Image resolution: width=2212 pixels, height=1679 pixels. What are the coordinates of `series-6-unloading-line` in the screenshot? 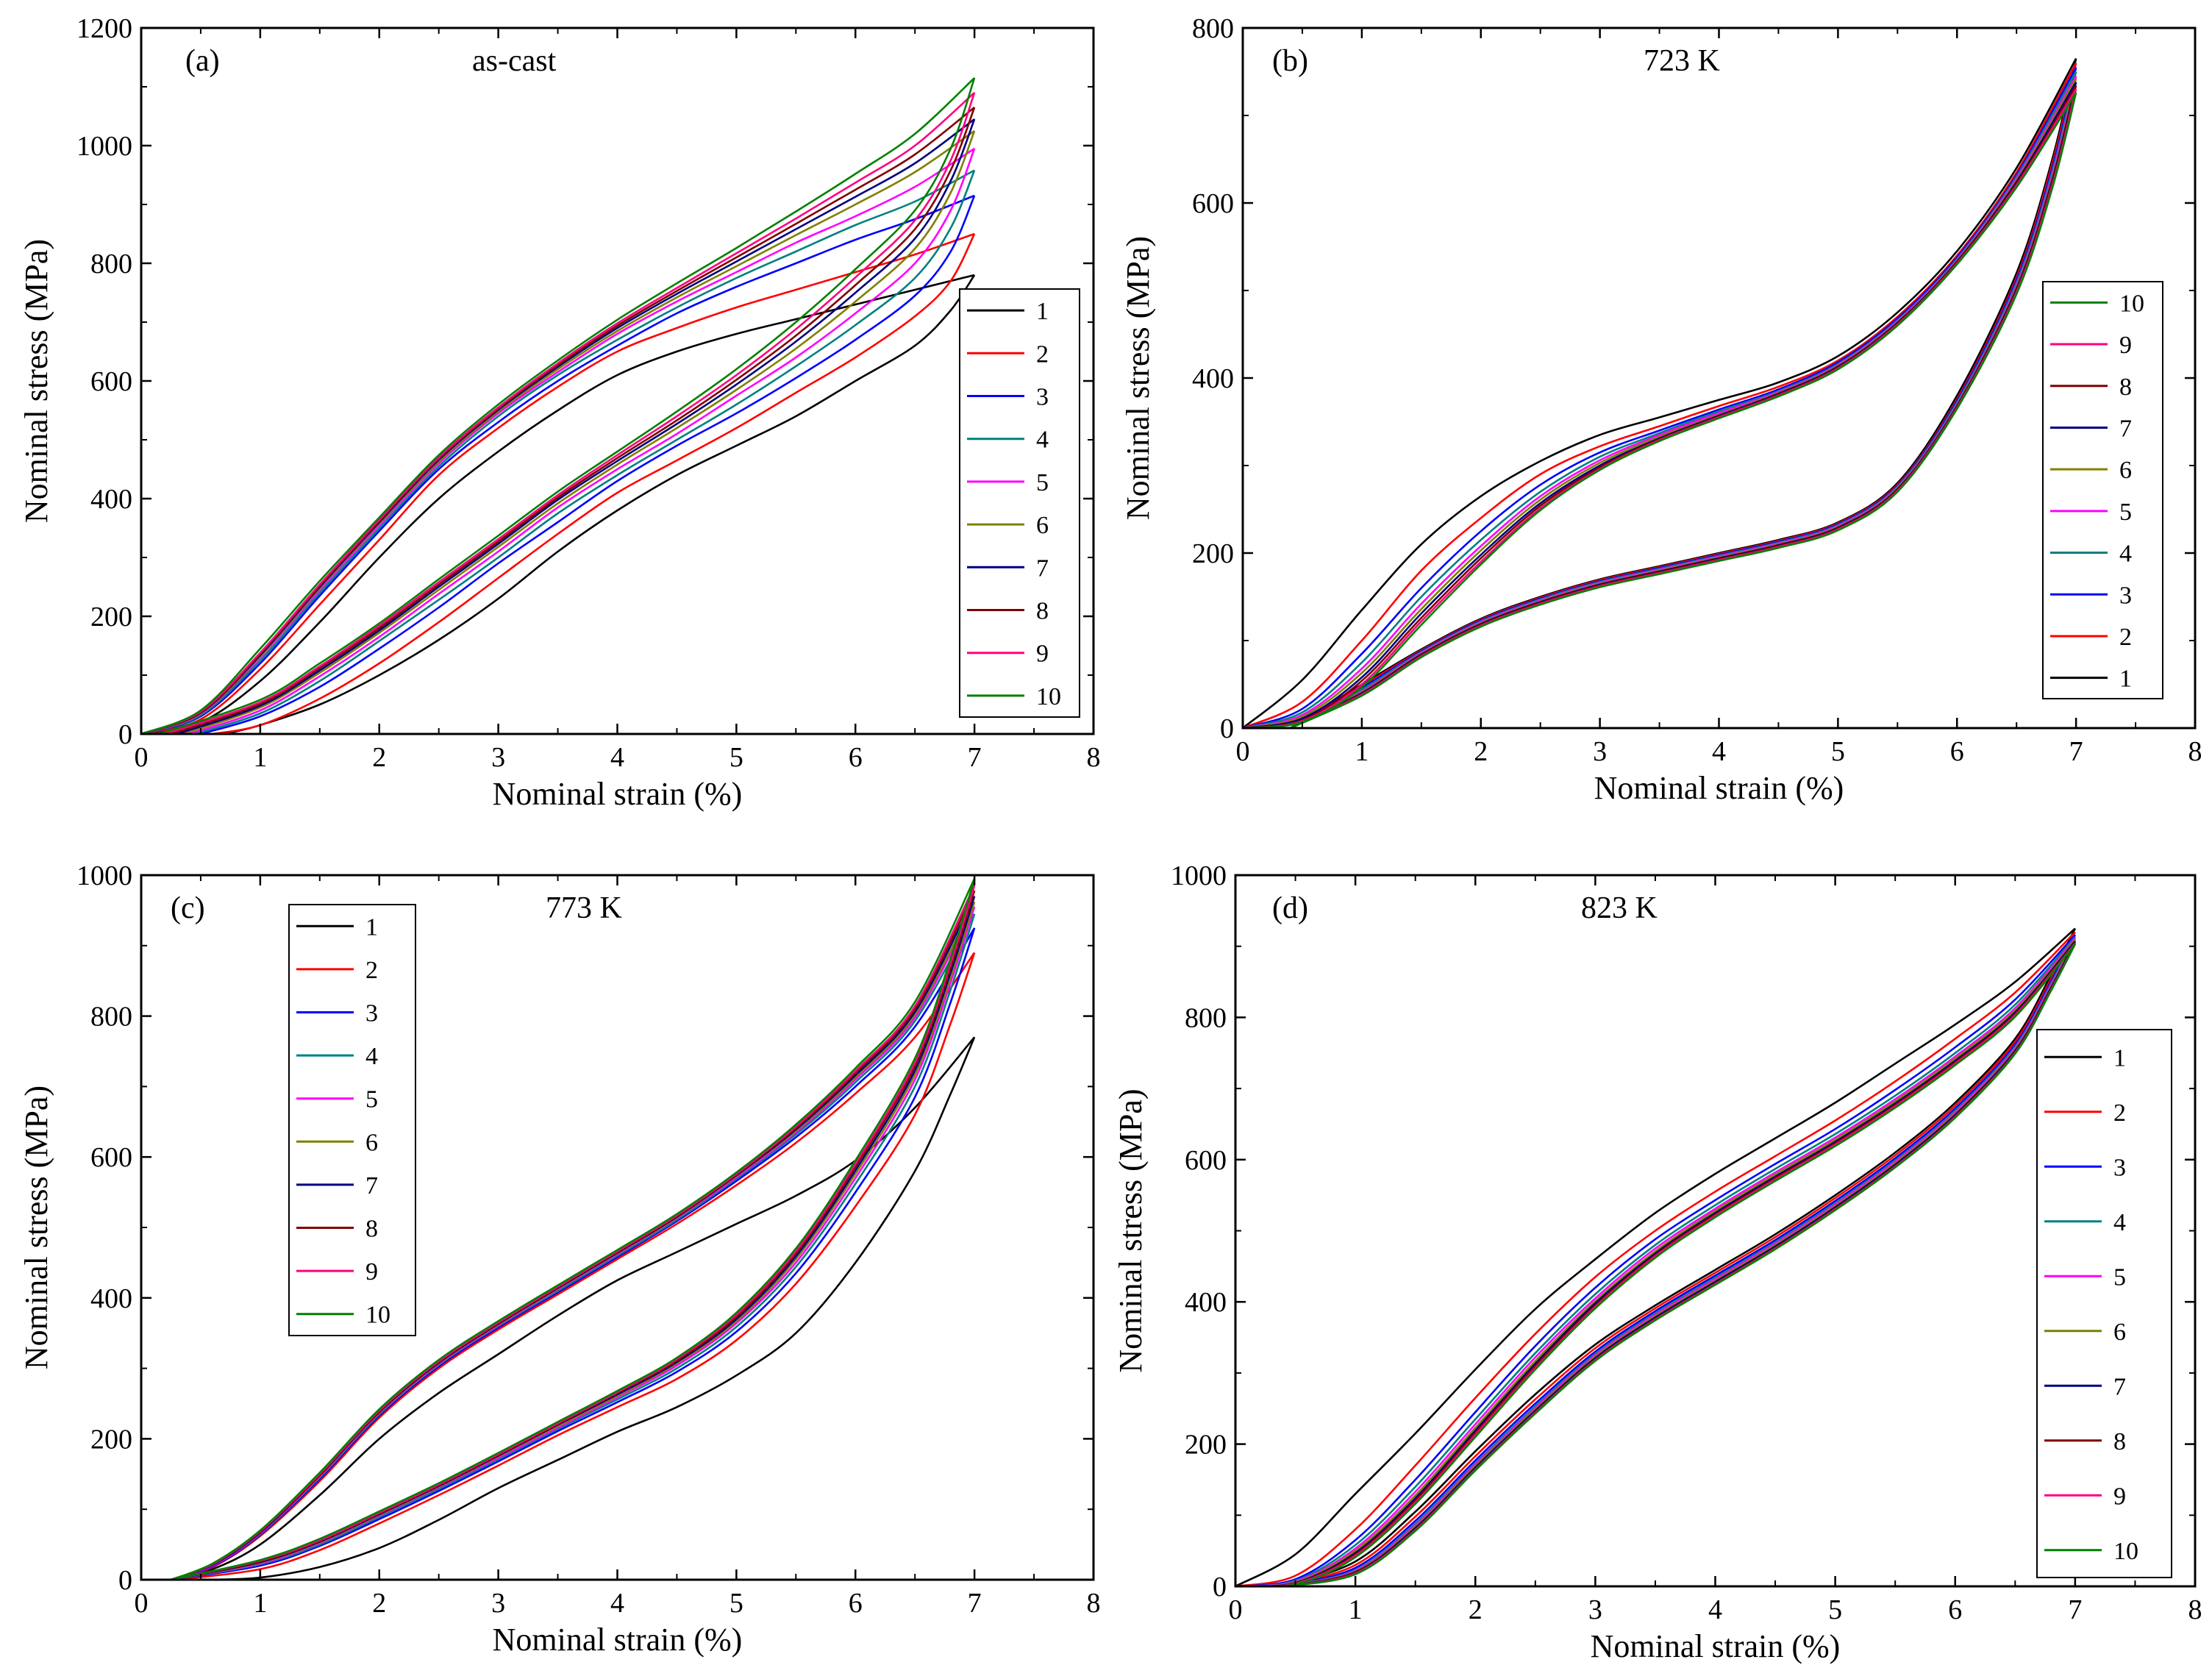 It's located at (579, 432).